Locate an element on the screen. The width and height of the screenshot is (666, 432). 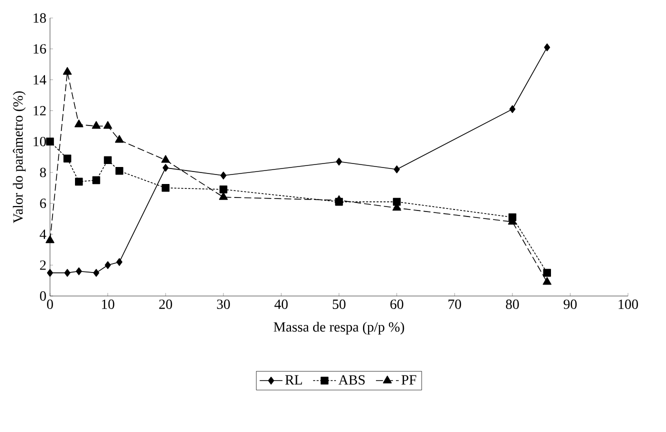
x-tick-label: 30 is located at coordinates (223, 304).